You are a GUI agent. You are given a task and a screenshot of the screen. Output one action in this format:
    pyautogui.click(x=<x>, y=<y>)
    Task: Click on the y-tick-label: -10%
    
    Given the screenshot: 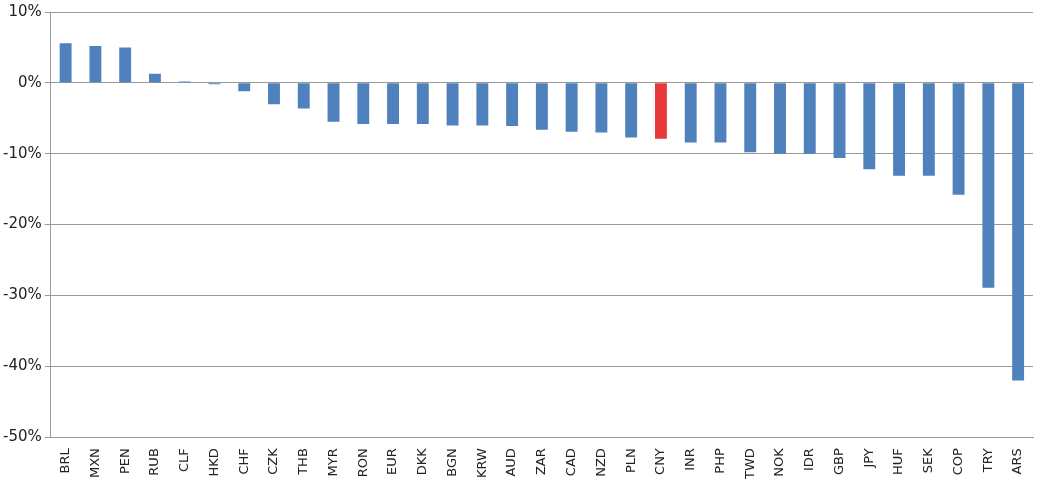 What is the action you would take?
    pyautogui.click(x=22, y=152)
    